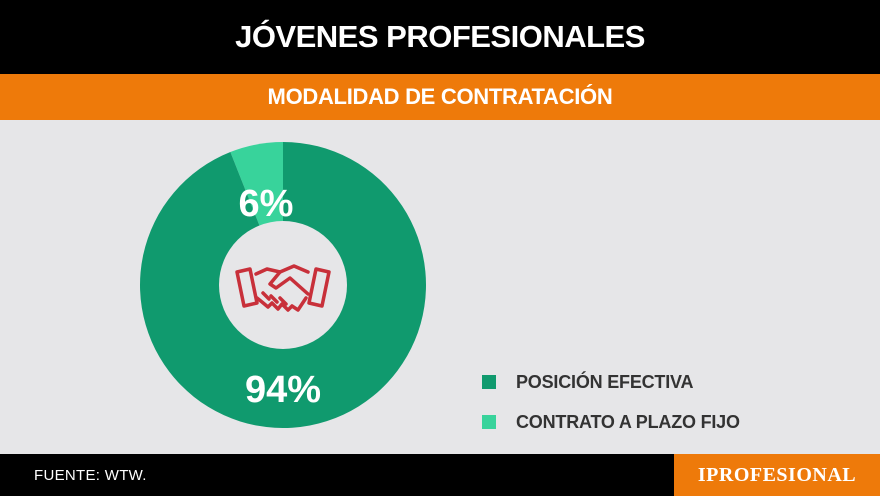  I want to click on brand-logo: IPROFESIONAL, so click(777, 475).